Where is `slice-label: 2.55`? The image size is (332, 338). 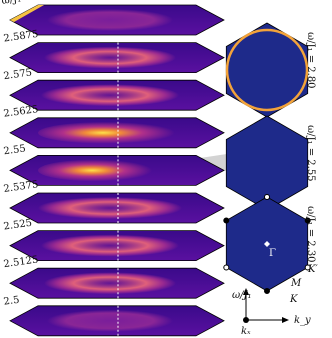
slice-label: 2.55 is located at coordinates (15, 150).